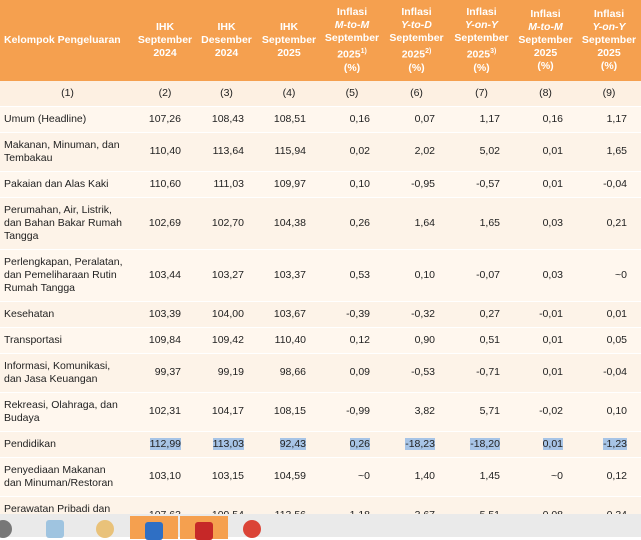 The image size is (641, 540). I want to click on value-text: 1,64, so click(424, 222).